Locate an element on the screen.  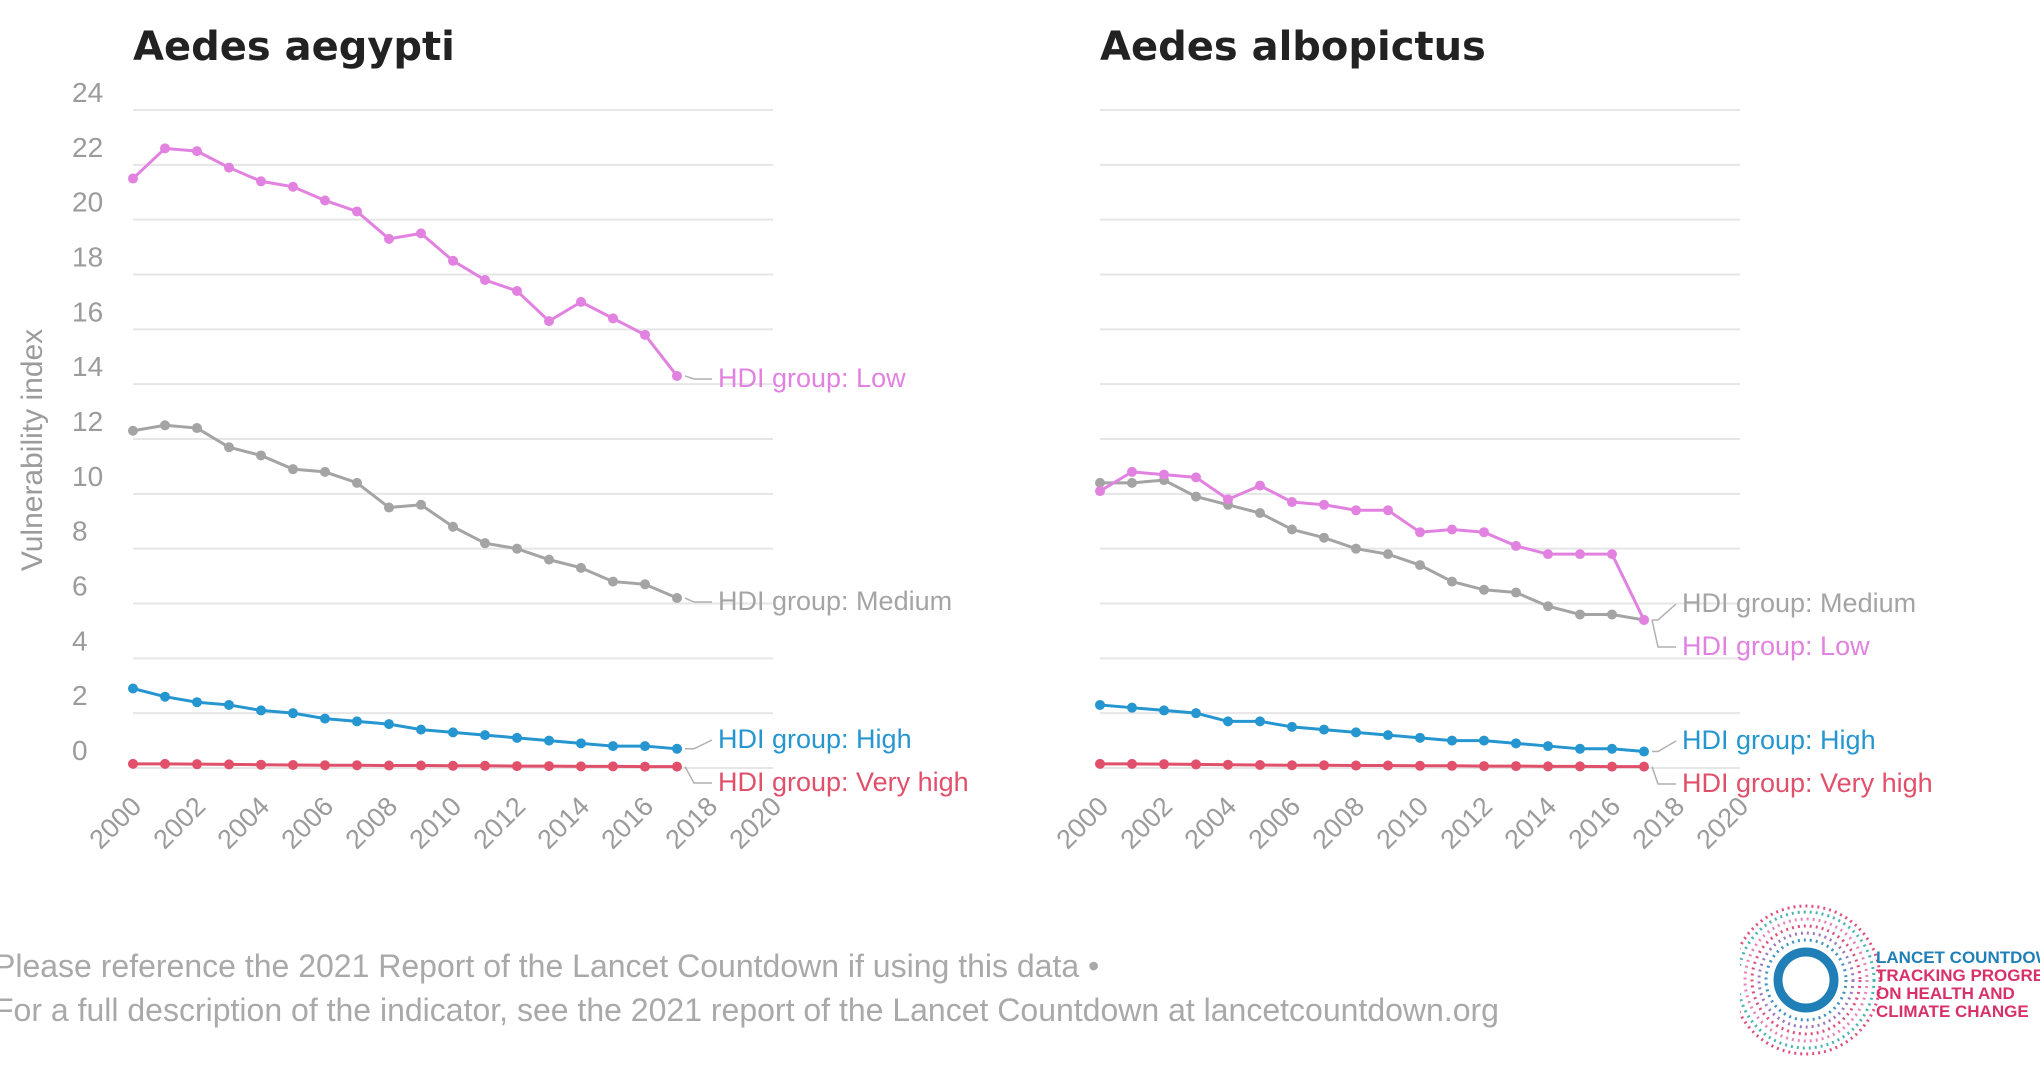
series-hdi-group-medium: HDI group: Medium is located at coordinates (540, 518).